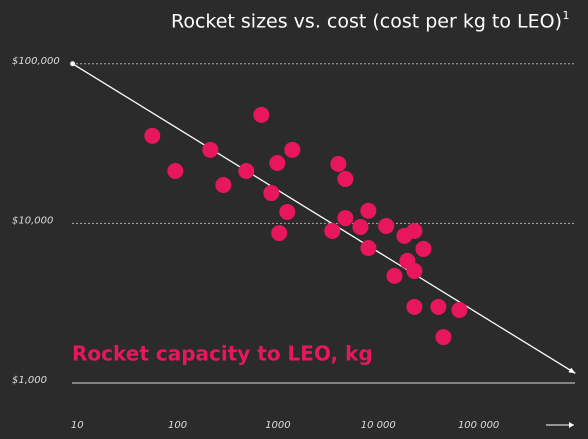 This screenshot has height=439, width=588. What do you see at coordinates (277, 425) in the screenshot?
I see `x-tick-label: 1000` at bounding box center [277, 425].